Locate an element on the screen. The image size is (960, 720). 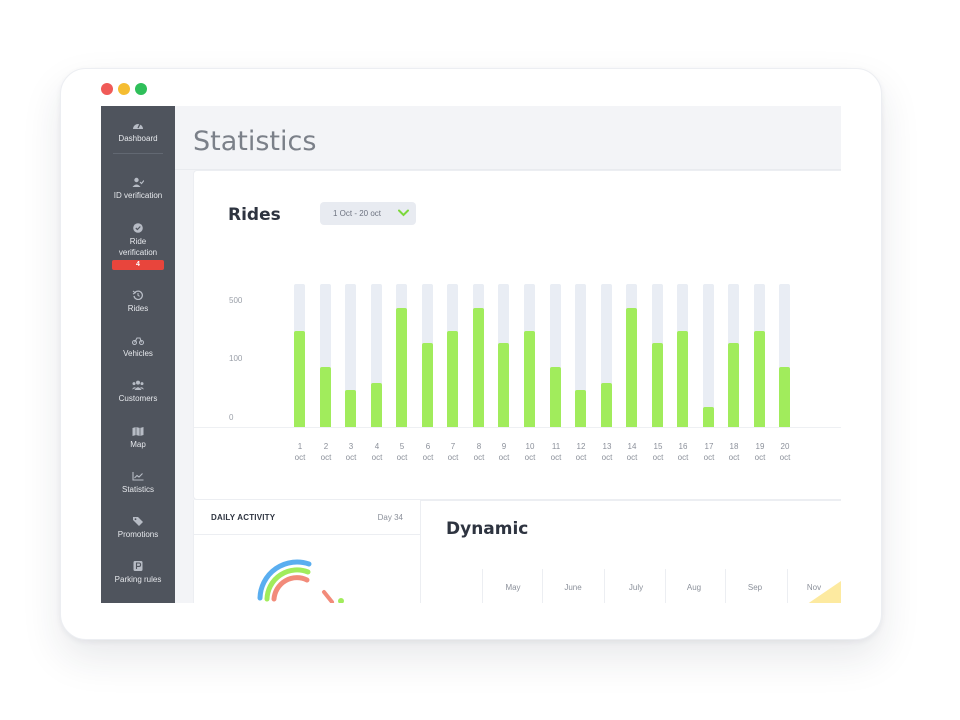
sidebar-item-rides: Rides is located at coordinates (138, 302).